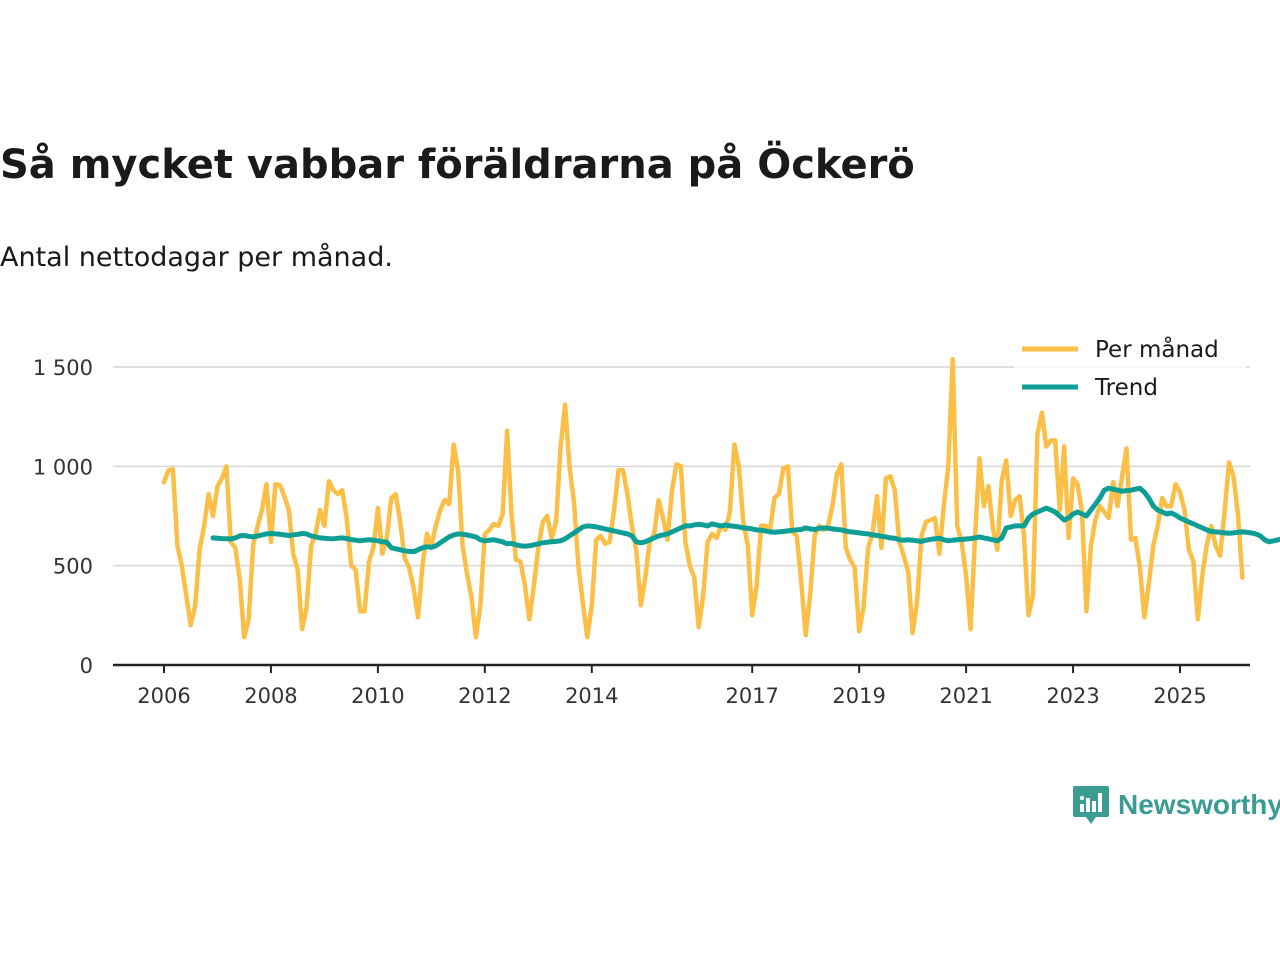 The image size is (1280, 960). I want to click on series-line-trend, so click(745, 520).